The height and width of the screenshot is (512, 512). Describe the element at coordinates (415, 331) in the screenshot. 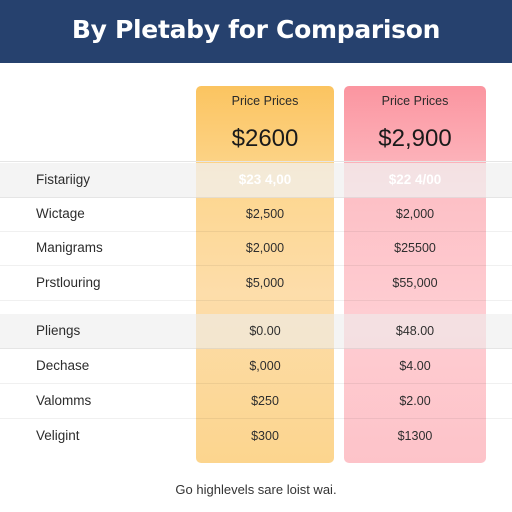

I see `plan-2-cell: $48.00` at that location.